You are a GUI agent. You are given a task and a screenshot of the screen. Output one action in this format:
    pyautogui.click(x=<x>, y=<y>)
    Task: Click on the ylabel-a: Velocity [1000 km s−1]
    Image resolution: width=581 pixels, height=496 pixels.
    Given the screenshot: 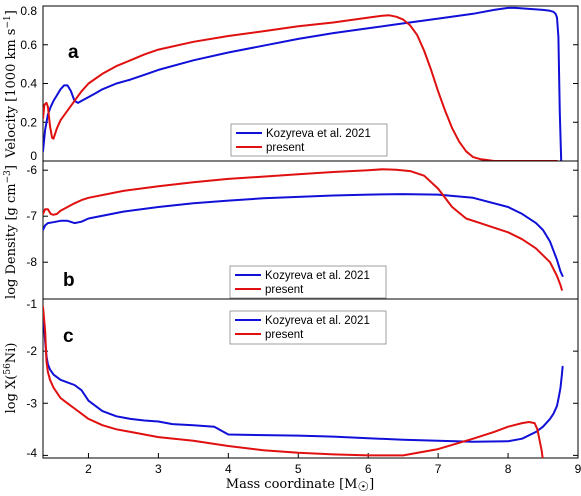 What is the action you would take?
    pyautogui.click(x=11, y=84)
    